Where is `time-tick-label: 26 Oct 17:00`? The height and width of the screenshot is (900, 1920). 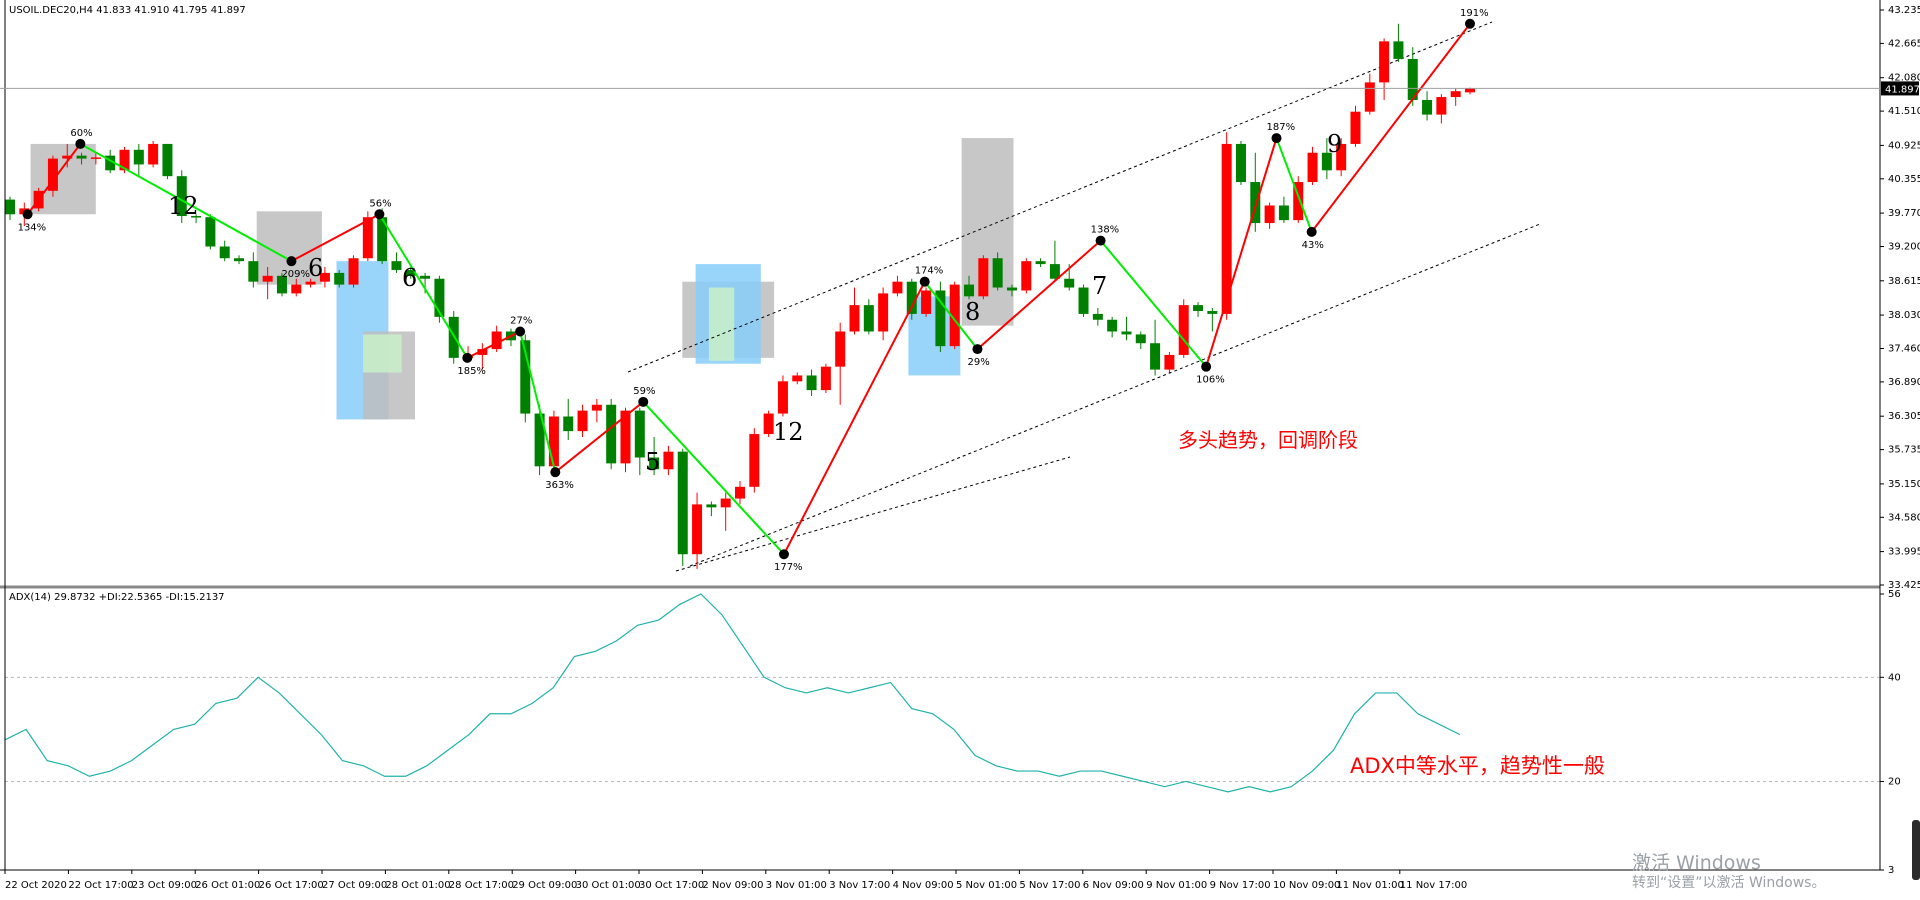 time-tick-label: 26 Oct 17:00 is located at coordinates (291, 885).